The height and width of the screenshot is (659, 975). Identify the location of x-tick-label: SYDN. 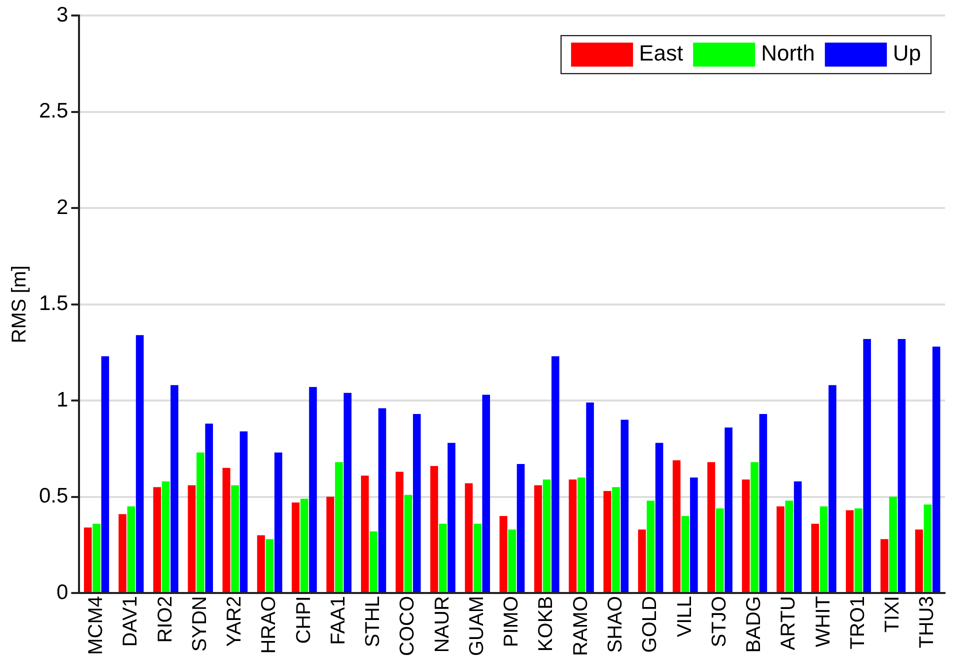
(199, 624).